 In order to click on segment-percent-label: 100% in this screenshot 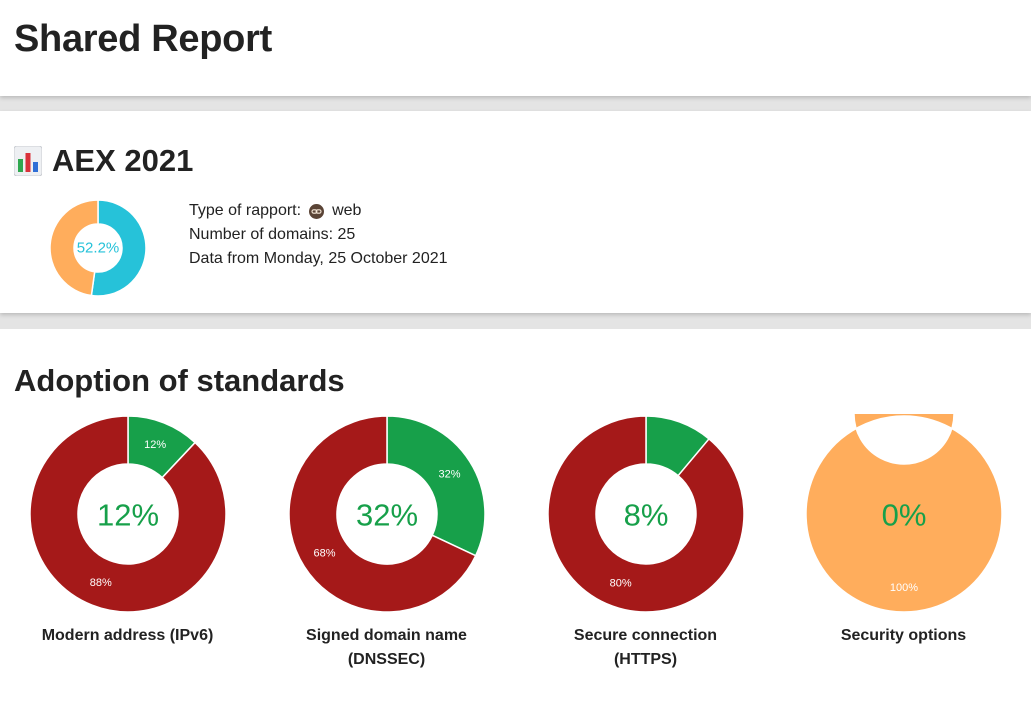, I will do `click(903, 588)`.